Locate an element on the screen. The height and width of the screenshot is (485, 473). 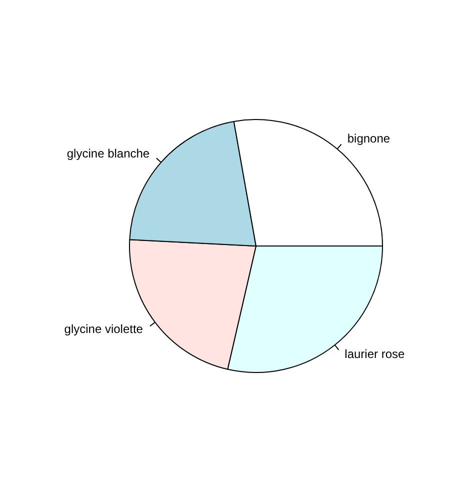
slice-label: bignone is located at coordinates (368, 139).